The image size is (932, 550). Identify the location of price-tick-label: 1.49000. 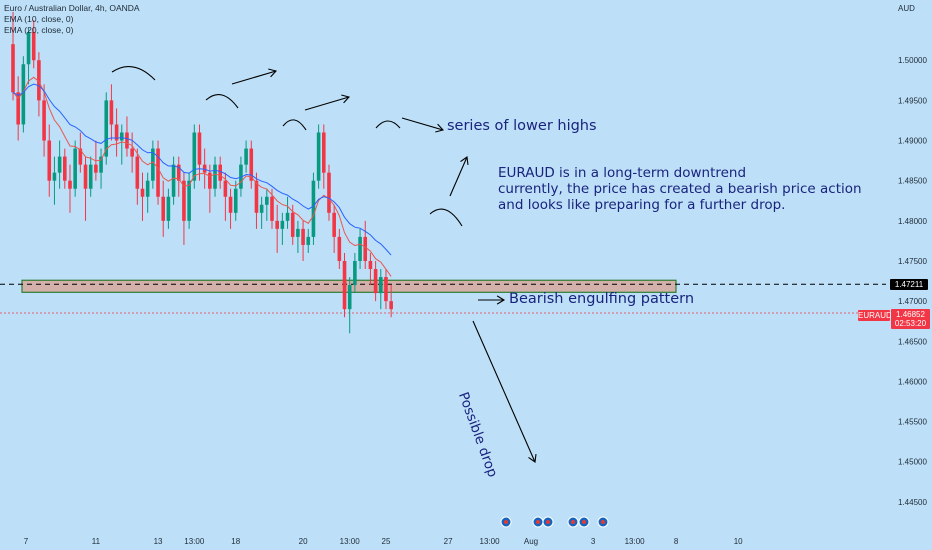
(912, 141).